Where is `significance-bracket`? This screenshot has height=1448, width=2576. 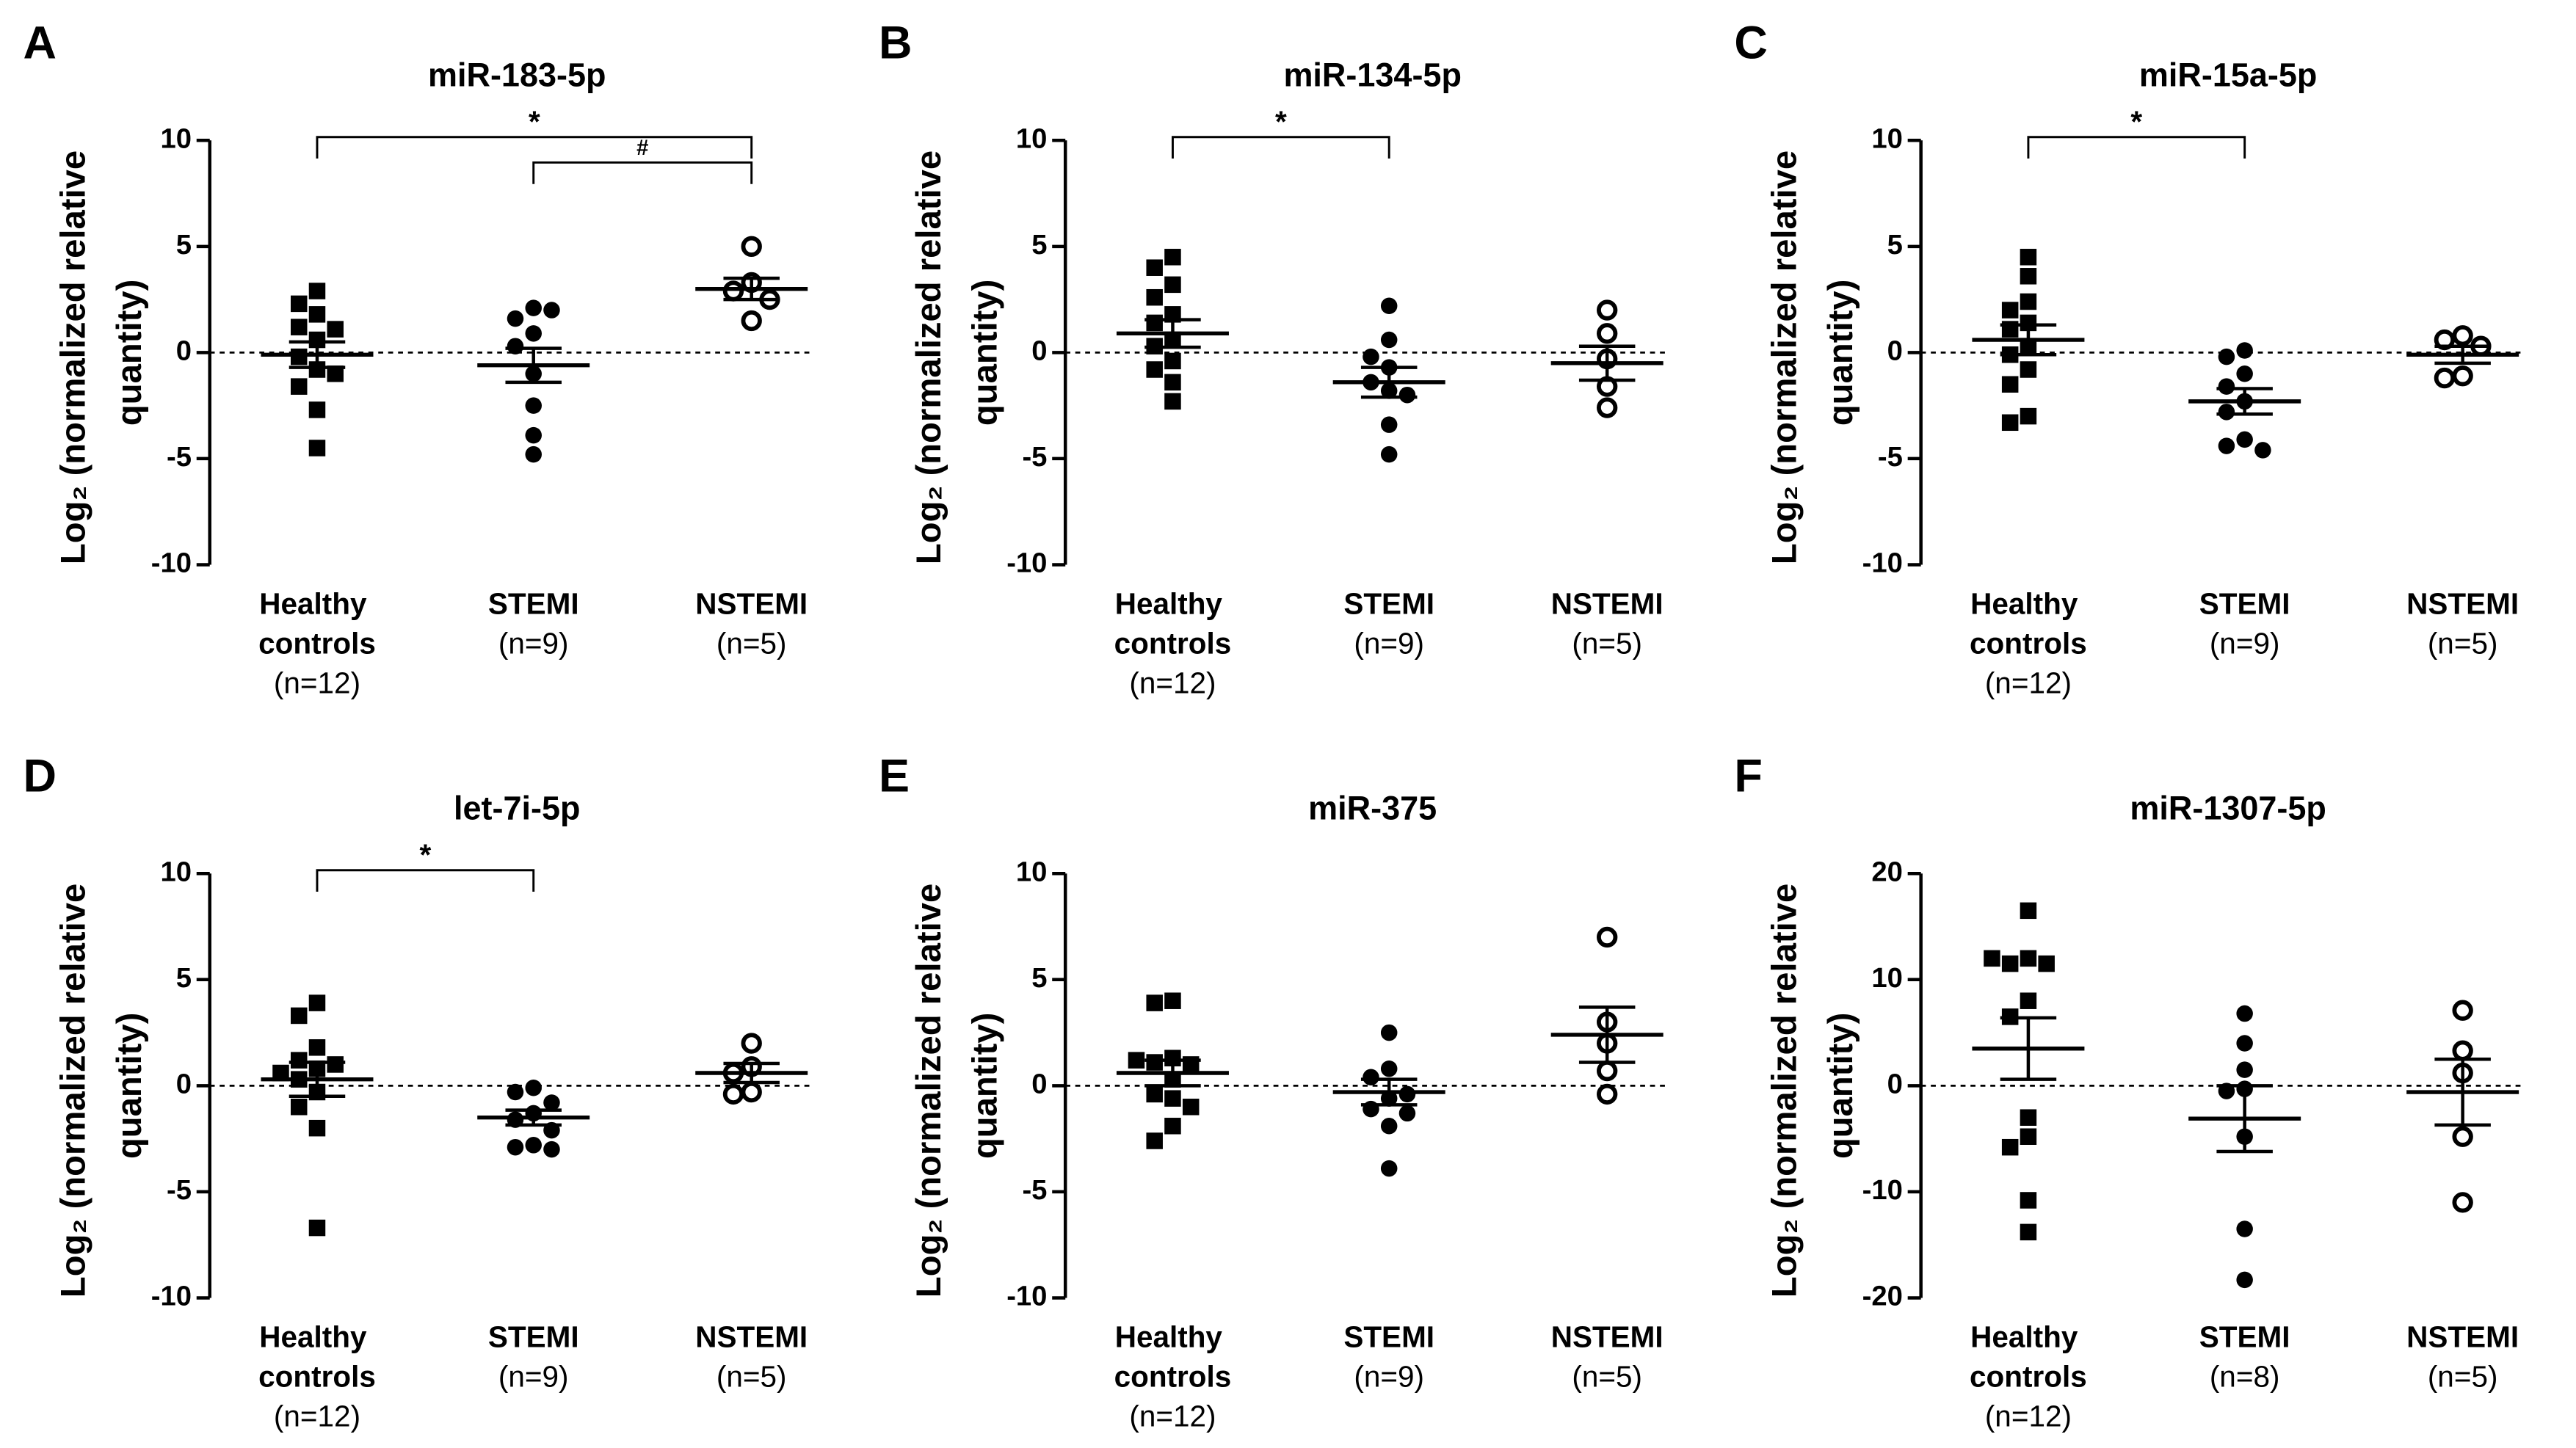
significance-bracket is located at coordinates (643, 172).